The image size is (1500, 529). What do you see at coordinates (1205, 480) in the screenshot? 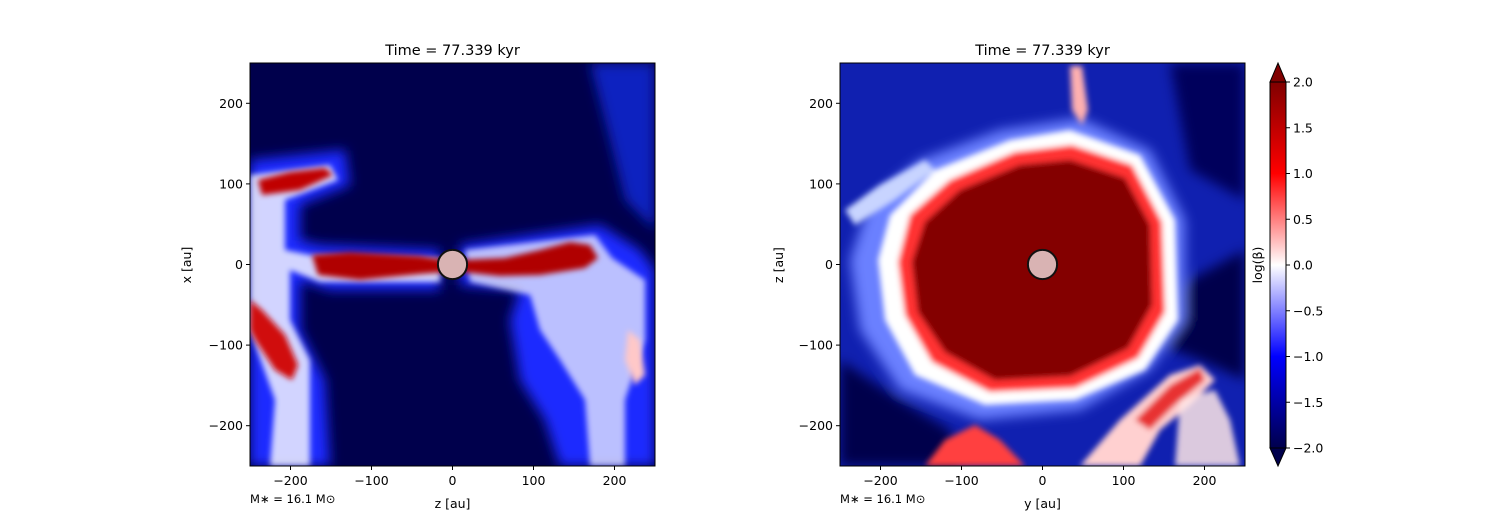
I see `panel-right-xtick-label: 200` at bounding box center [1205, 480].